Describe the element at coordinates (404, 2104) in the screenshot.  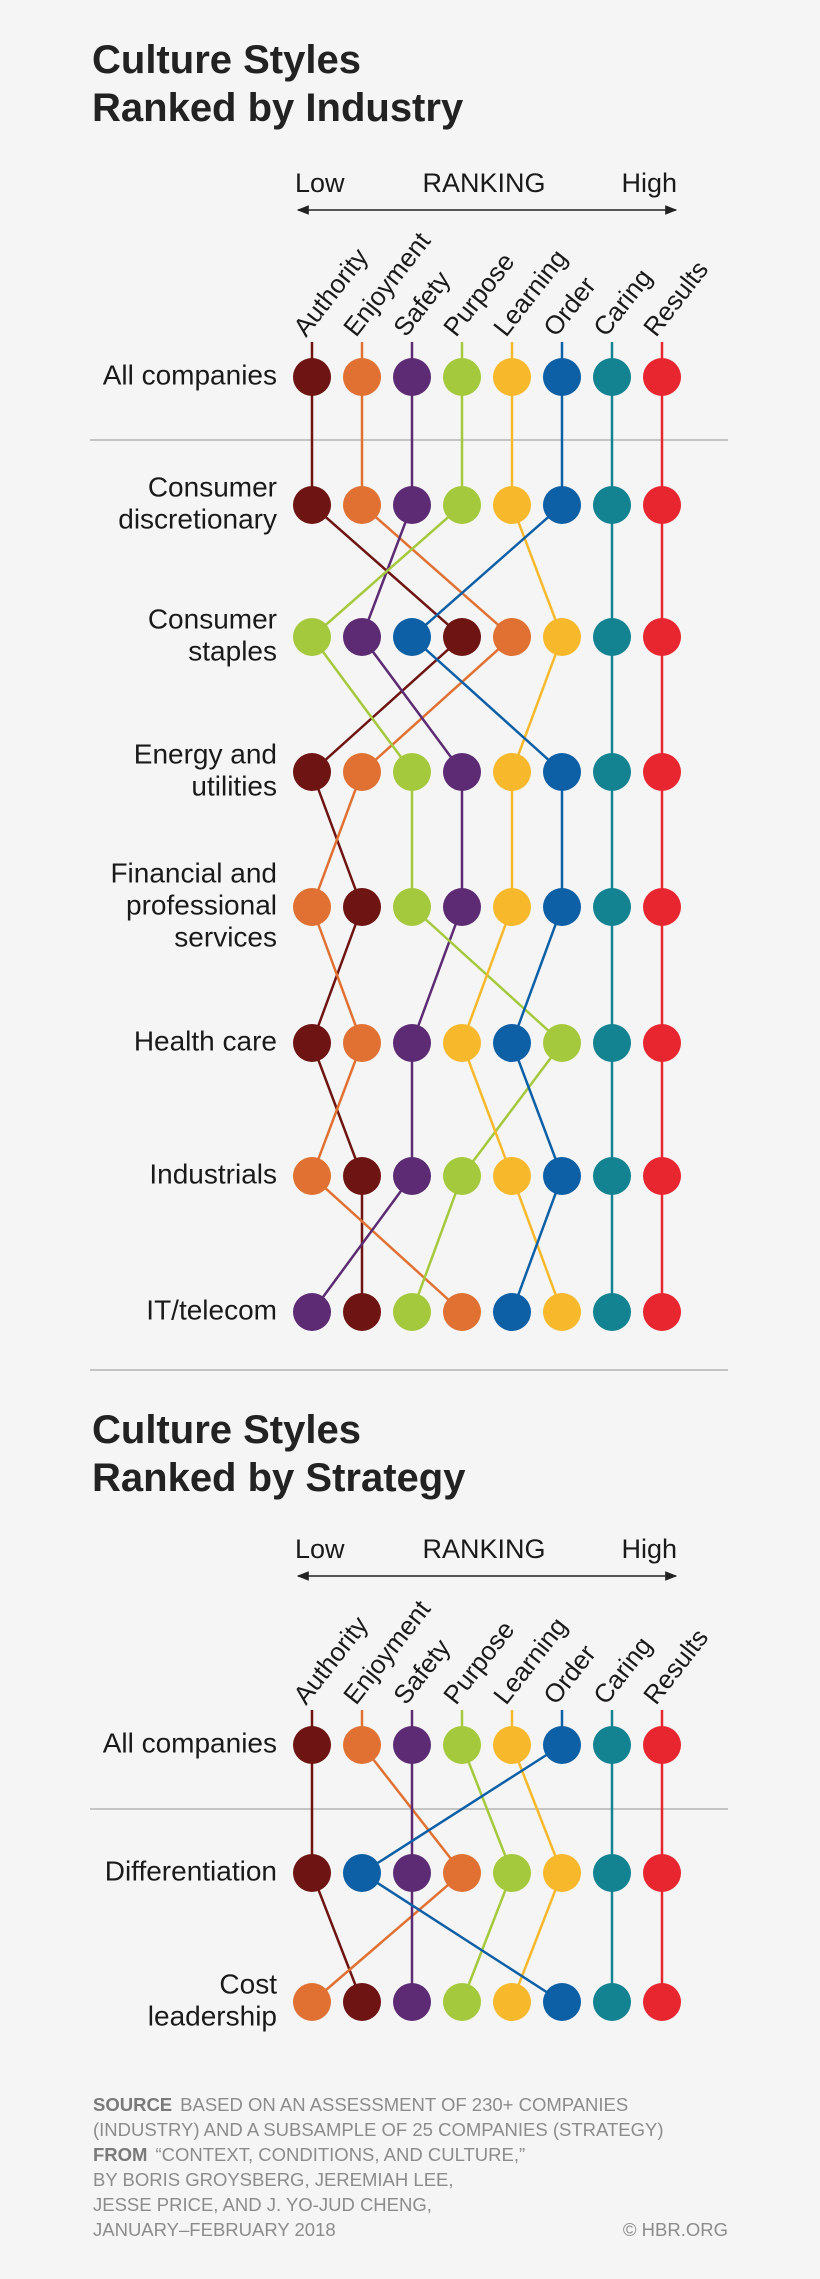
I see `source-text: BASED ON AN ASSESSMENT OF 230+ COMPANIES` at that location.